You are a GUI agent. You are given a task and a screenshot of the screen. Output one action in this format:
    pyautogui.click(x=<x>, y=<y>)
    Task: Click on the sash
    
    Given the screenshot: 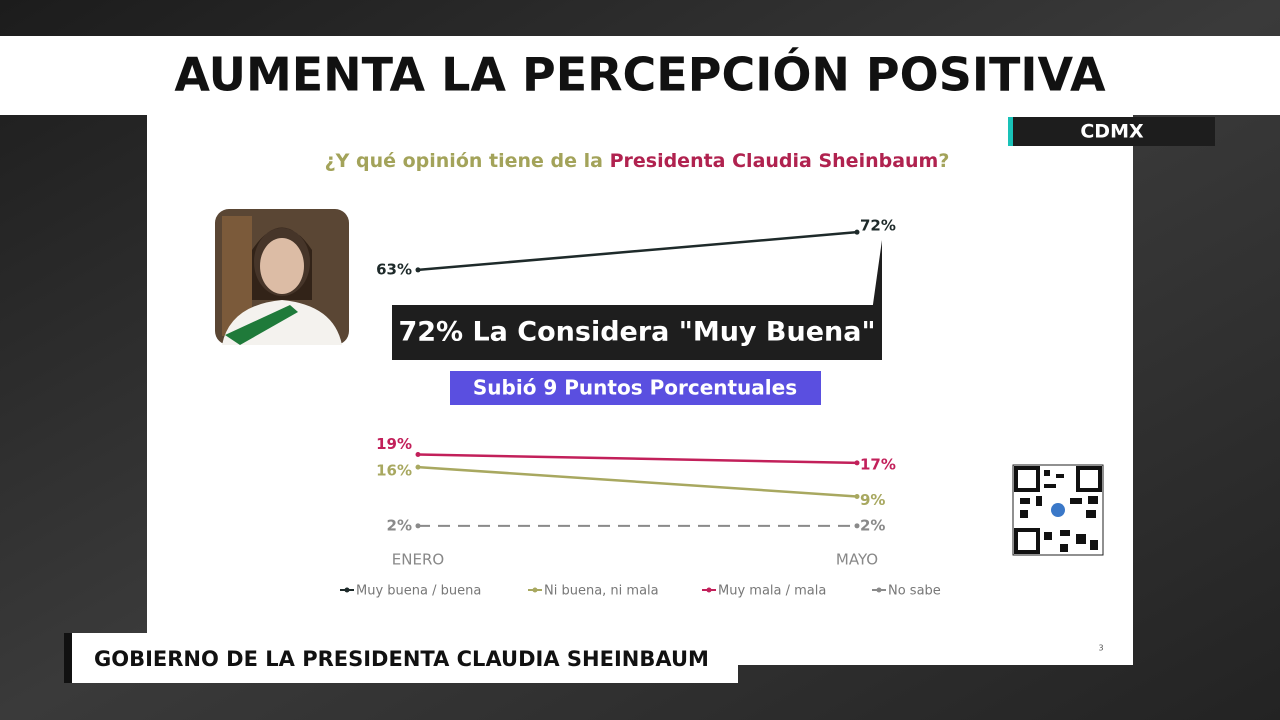 What is the action you would take?
    pyautogui.click(x=261, y=325)
    